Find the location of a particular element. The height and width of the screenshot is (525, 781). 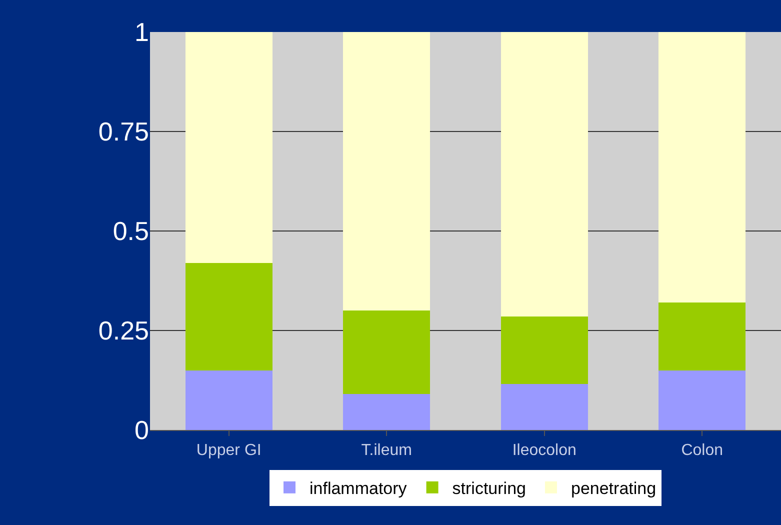

x-tick-label: Upper GI is located at coordinates (229, 451).